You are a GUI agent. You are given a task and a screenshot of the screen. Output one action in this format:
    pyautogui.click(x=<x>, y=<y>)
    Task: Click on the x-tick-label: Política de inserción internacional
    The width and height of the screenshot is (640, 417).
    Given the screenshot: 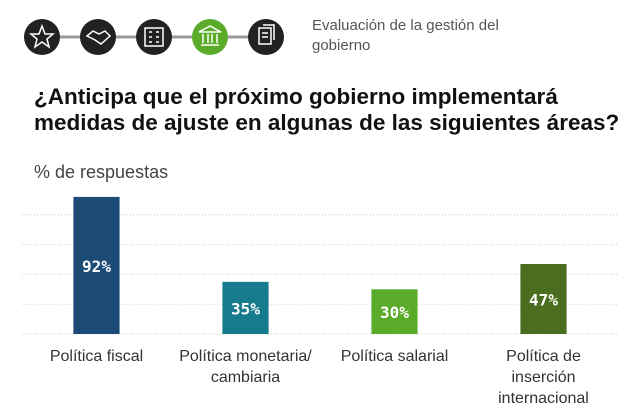 What is the action you would take?
    pyautogui.click(x=543, y=377)
    